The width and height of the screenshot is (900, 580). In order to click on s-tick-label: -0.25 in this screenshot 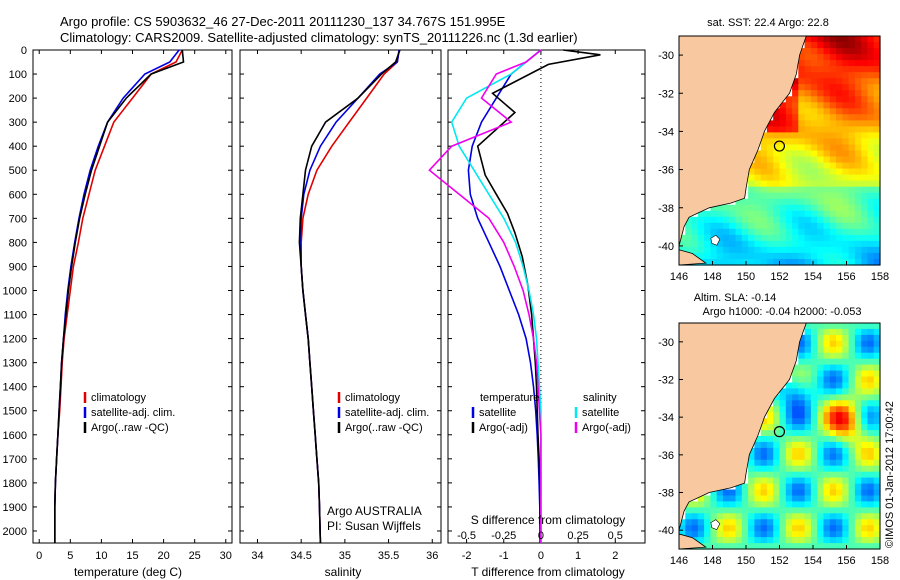, I will do `click(503, 536)`.